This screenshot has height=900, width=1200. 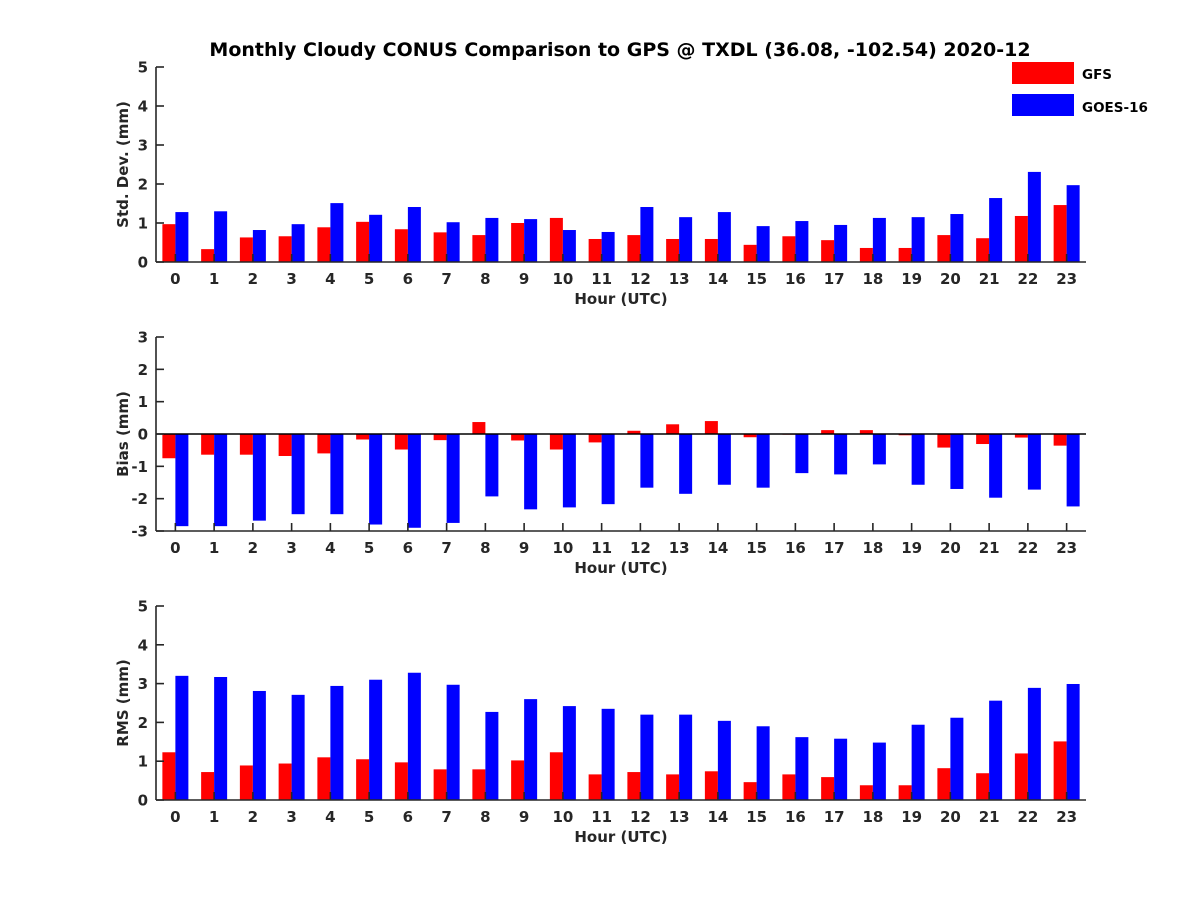 What do you see at coordinates (911, 817) in the screenshot?
I see `x-tick-label-rms: 19` at bounding box center [911, 817].